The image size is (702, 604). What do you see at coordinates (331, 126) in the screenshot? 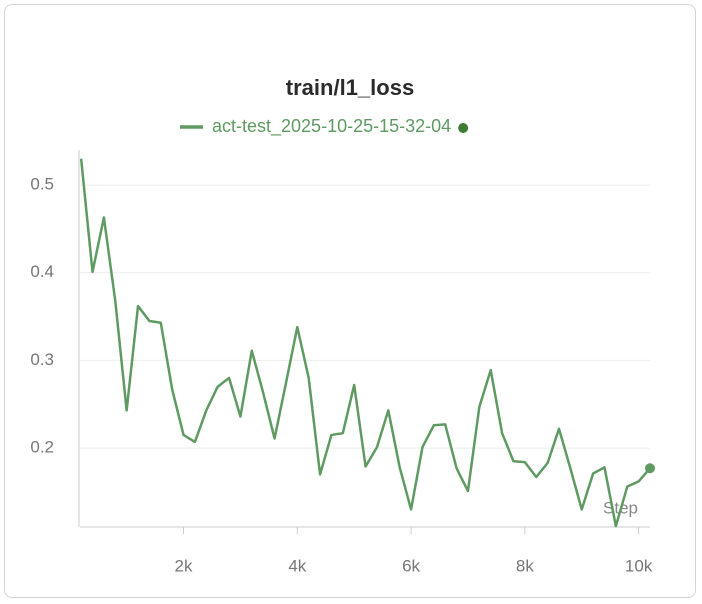
I see `legend-label: act-test_2025-10-25-15-32-04` at bounding box center [331, 126].